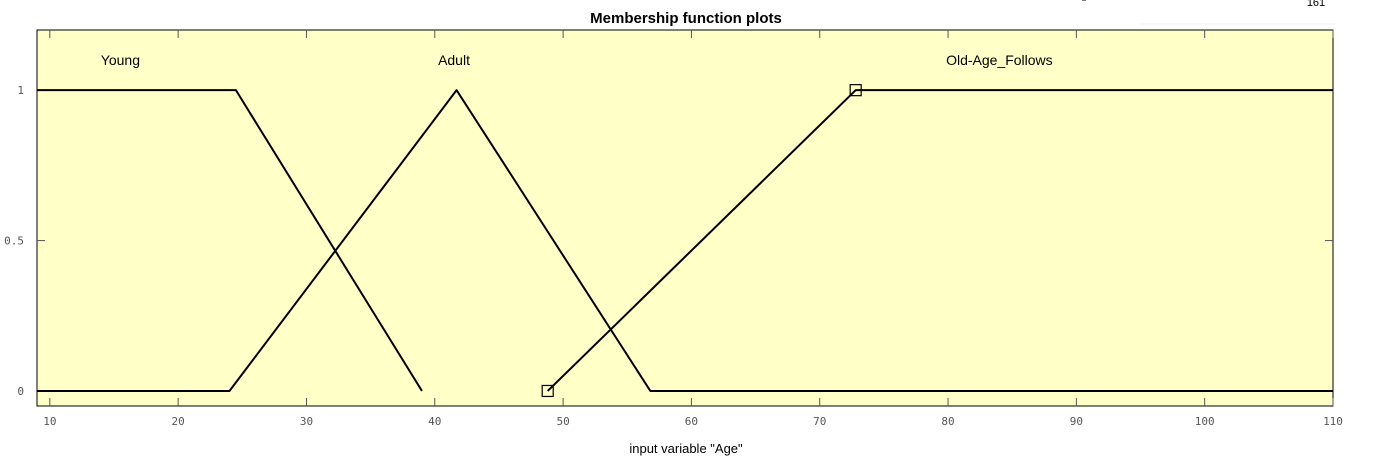 The image size is (1378, 475). I want to click on membership-labels: Young Adult Old-Age_Follows, so click(577, 60).